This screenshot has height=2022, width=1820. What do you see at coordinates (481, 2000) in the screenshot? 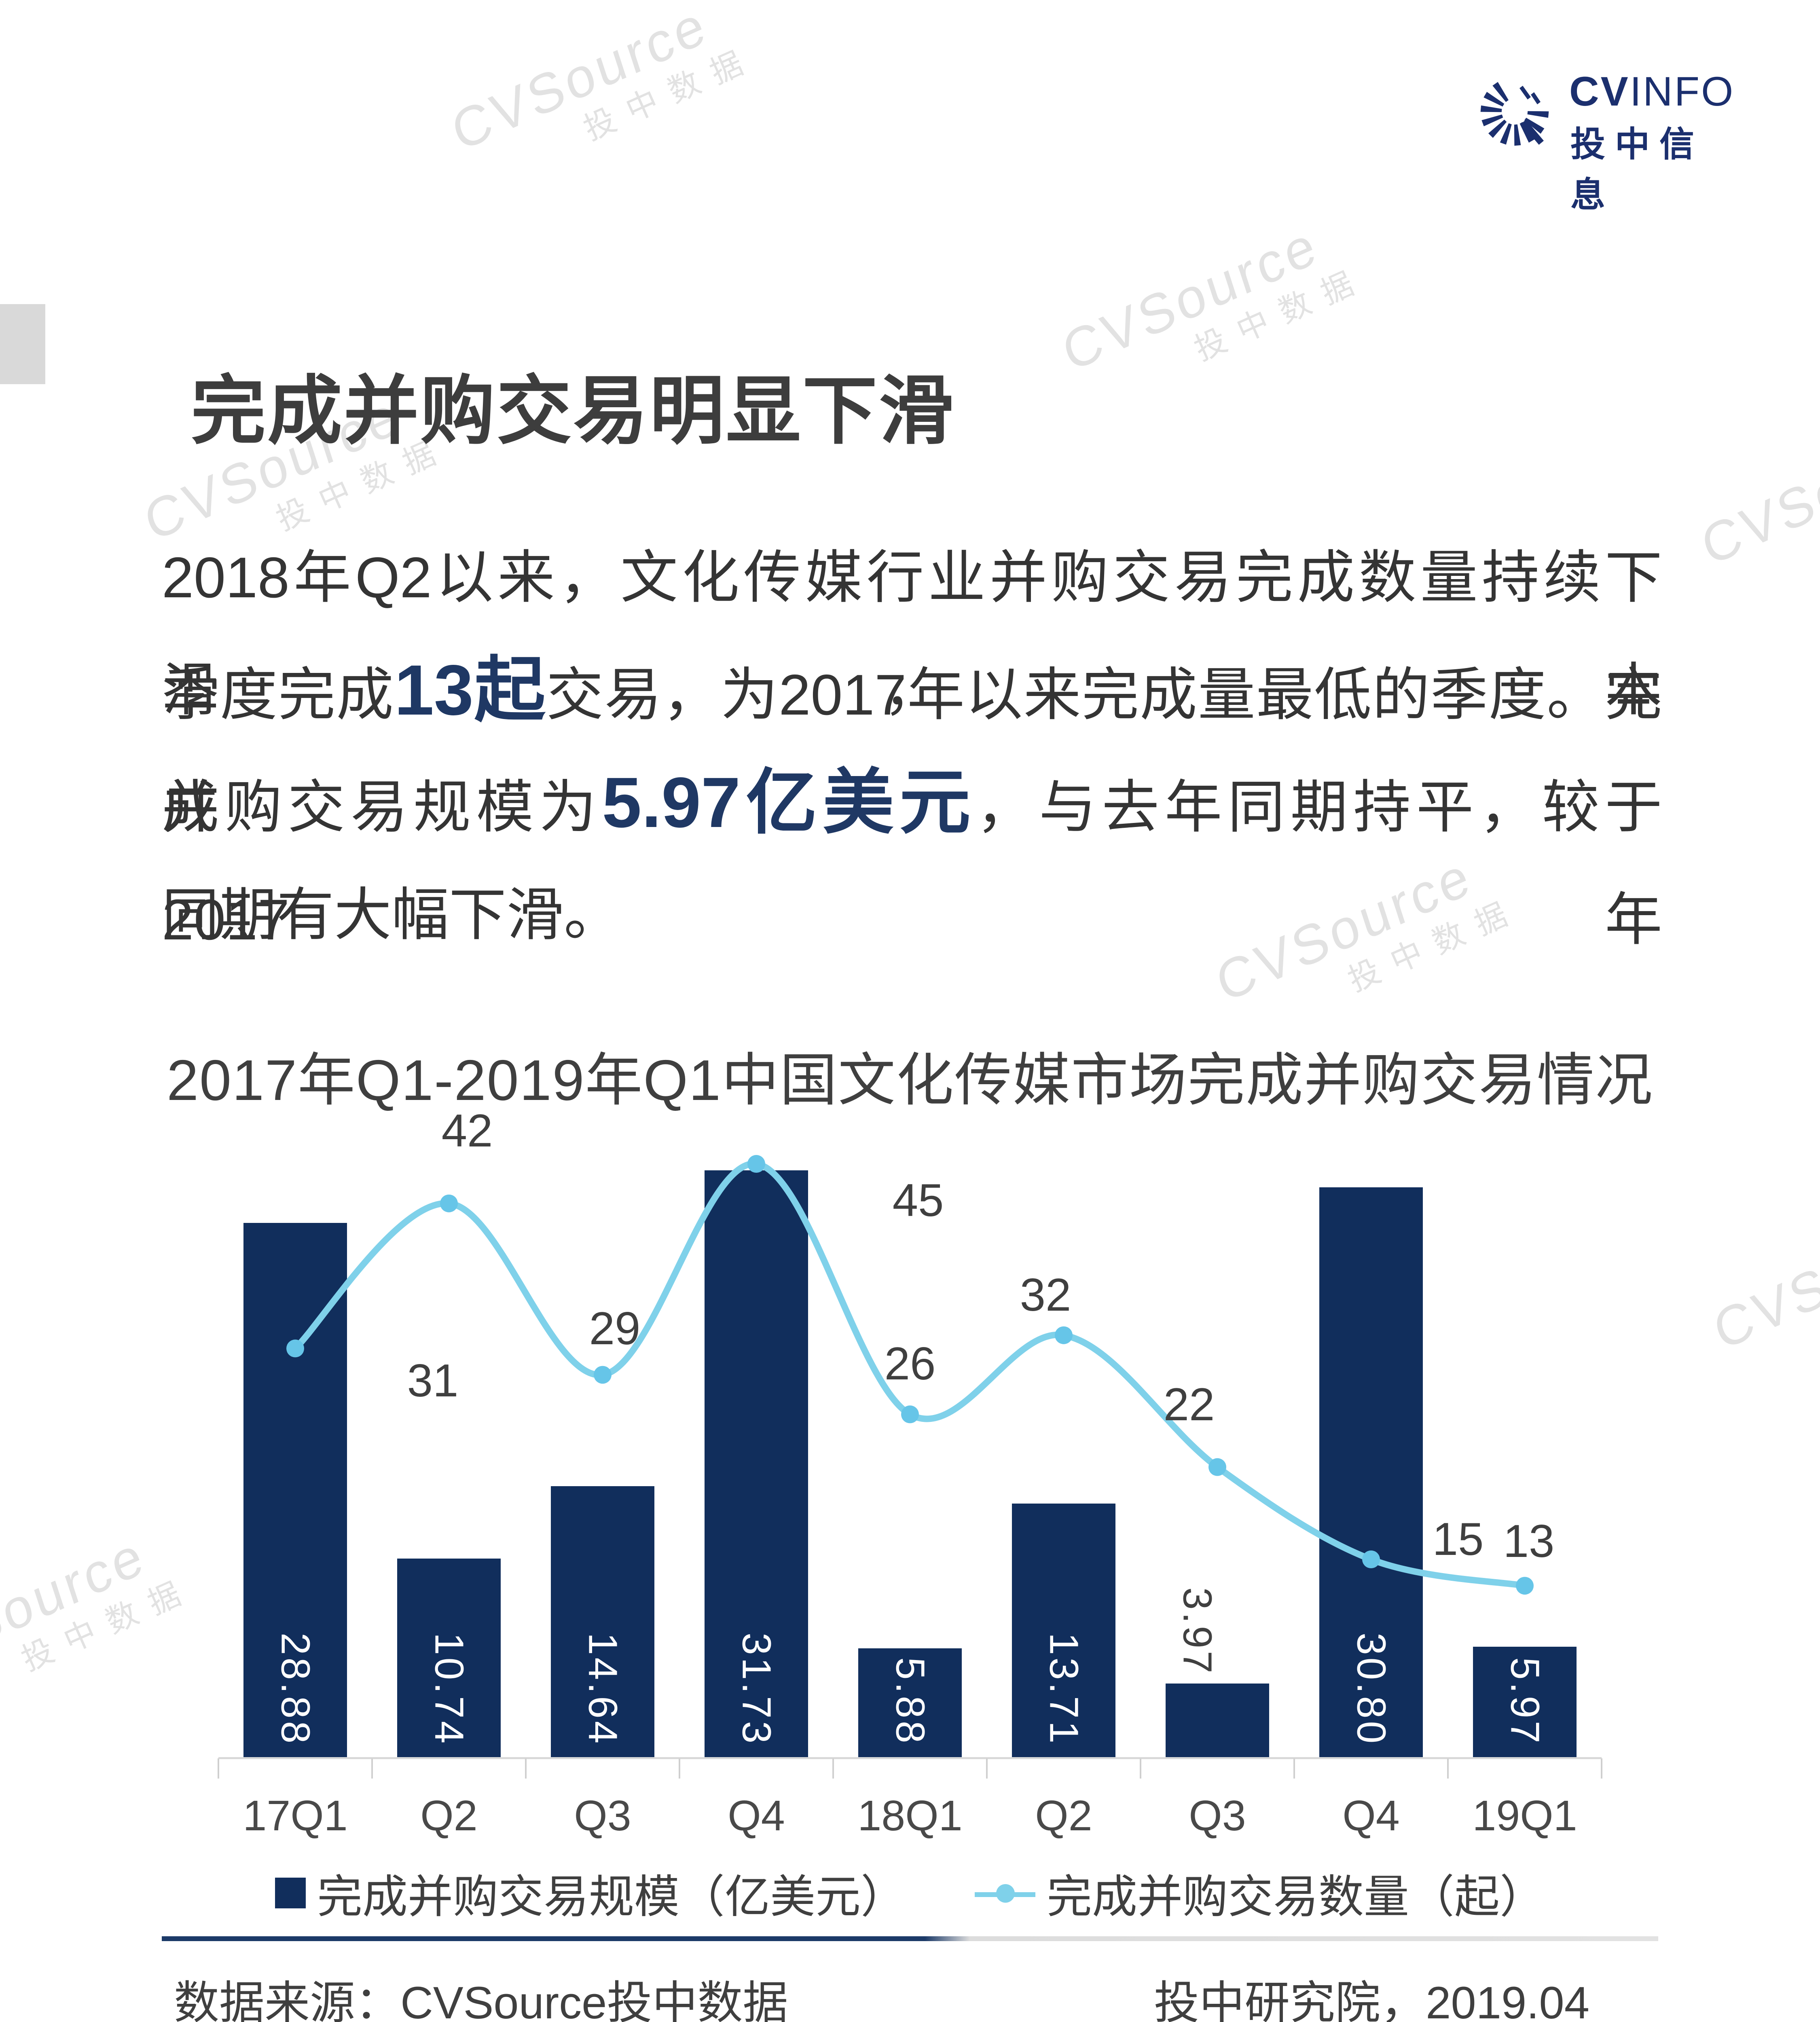
I see `chart-data-source: 数据来源：CVSource投中数据` at bounding box center [481, 2000].